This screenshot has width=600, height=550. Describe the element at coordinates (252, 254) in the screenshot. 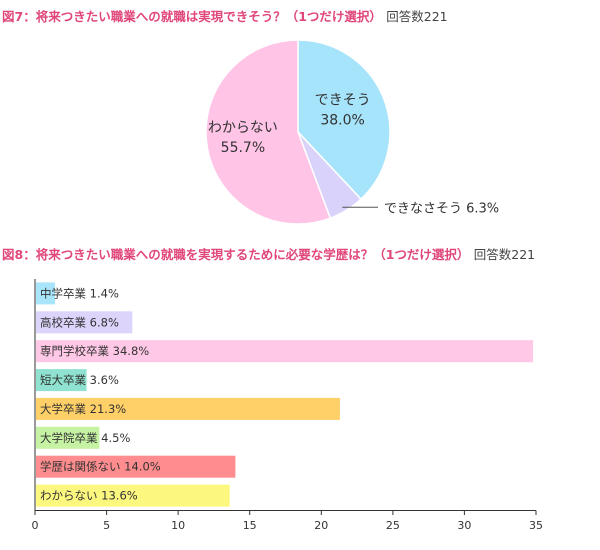

I see `figure-8-question: 将来つきたい職業への就職を実現するために必要な学歴は？（1つだけ選択）` at that location.